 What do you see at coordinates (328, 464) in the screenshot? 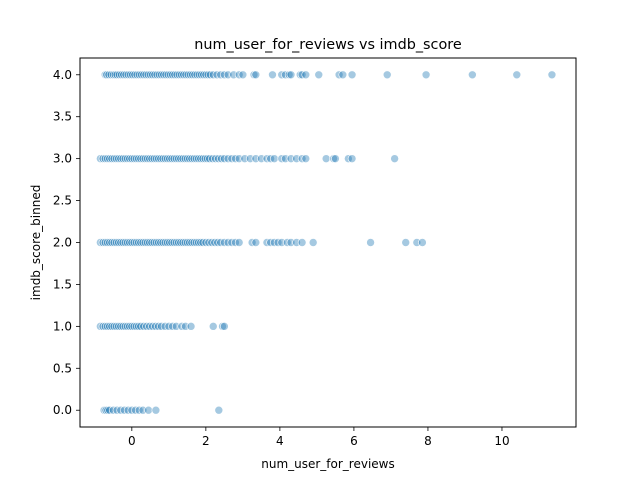
I see `x-axis-label: num_user_for_reviews` at bounding box center [328, 464].